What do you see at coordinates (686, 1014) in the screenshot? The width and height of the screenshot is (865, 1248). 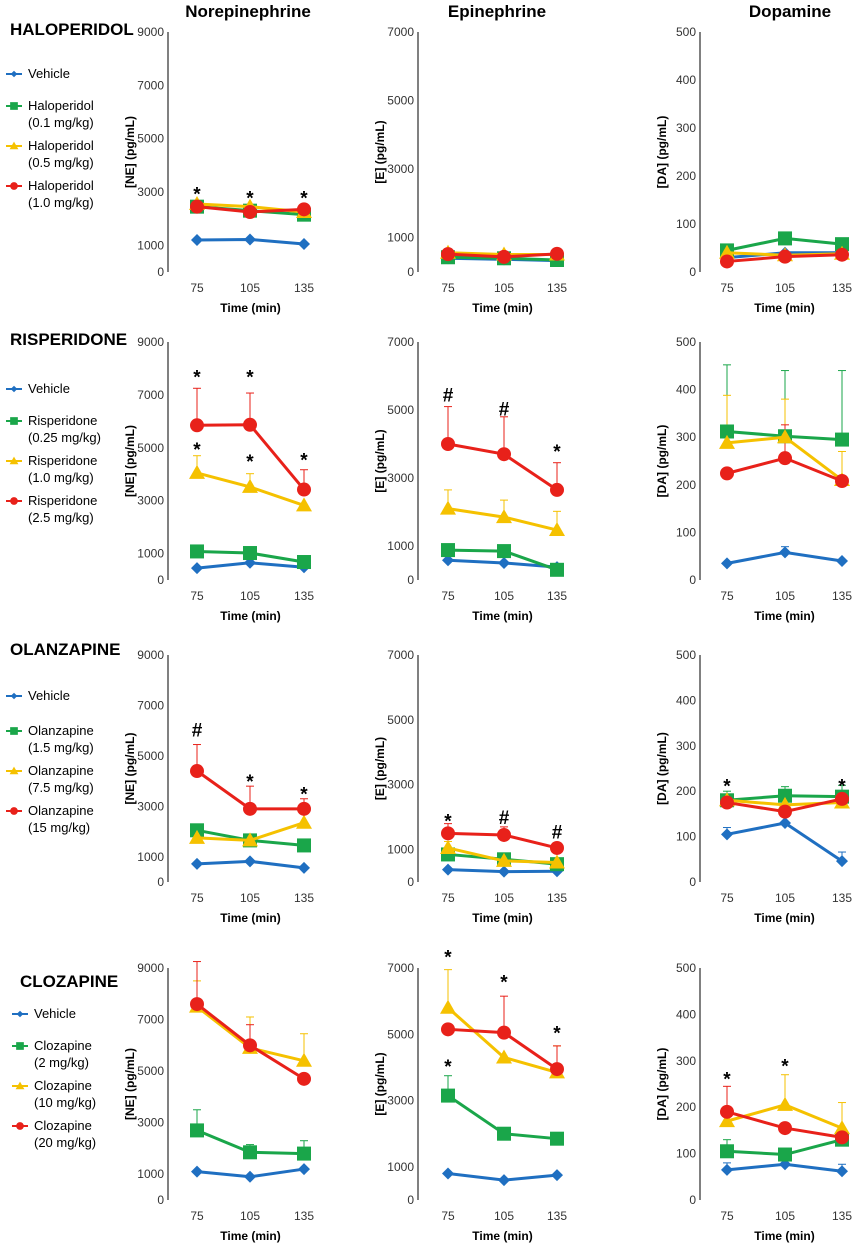 I see `y-tick-label: 400` at bounding box center [686, 1014].